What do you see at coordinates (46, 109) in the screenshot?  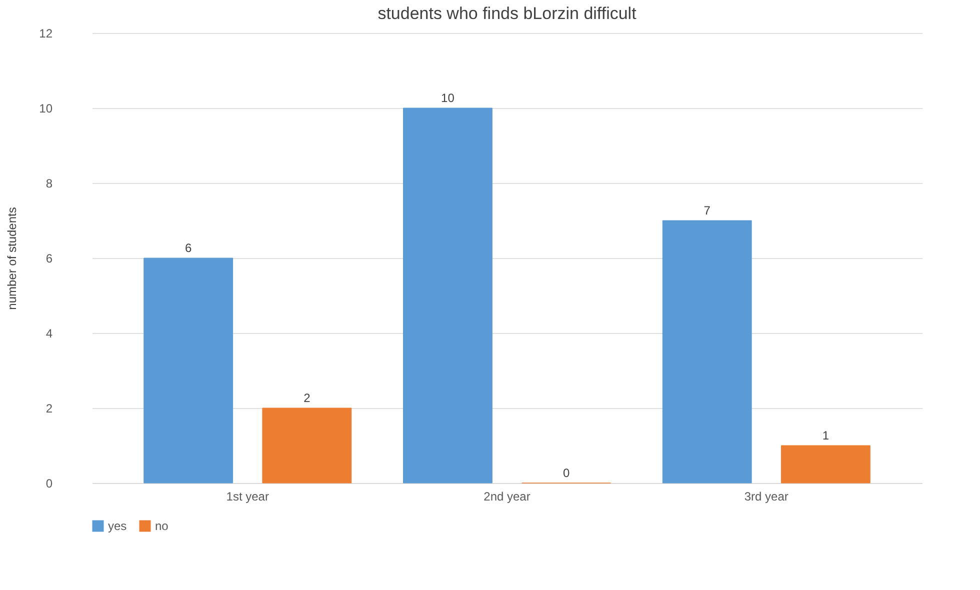 I see `y-tick-label: 10` at bounding box center [46, 109].